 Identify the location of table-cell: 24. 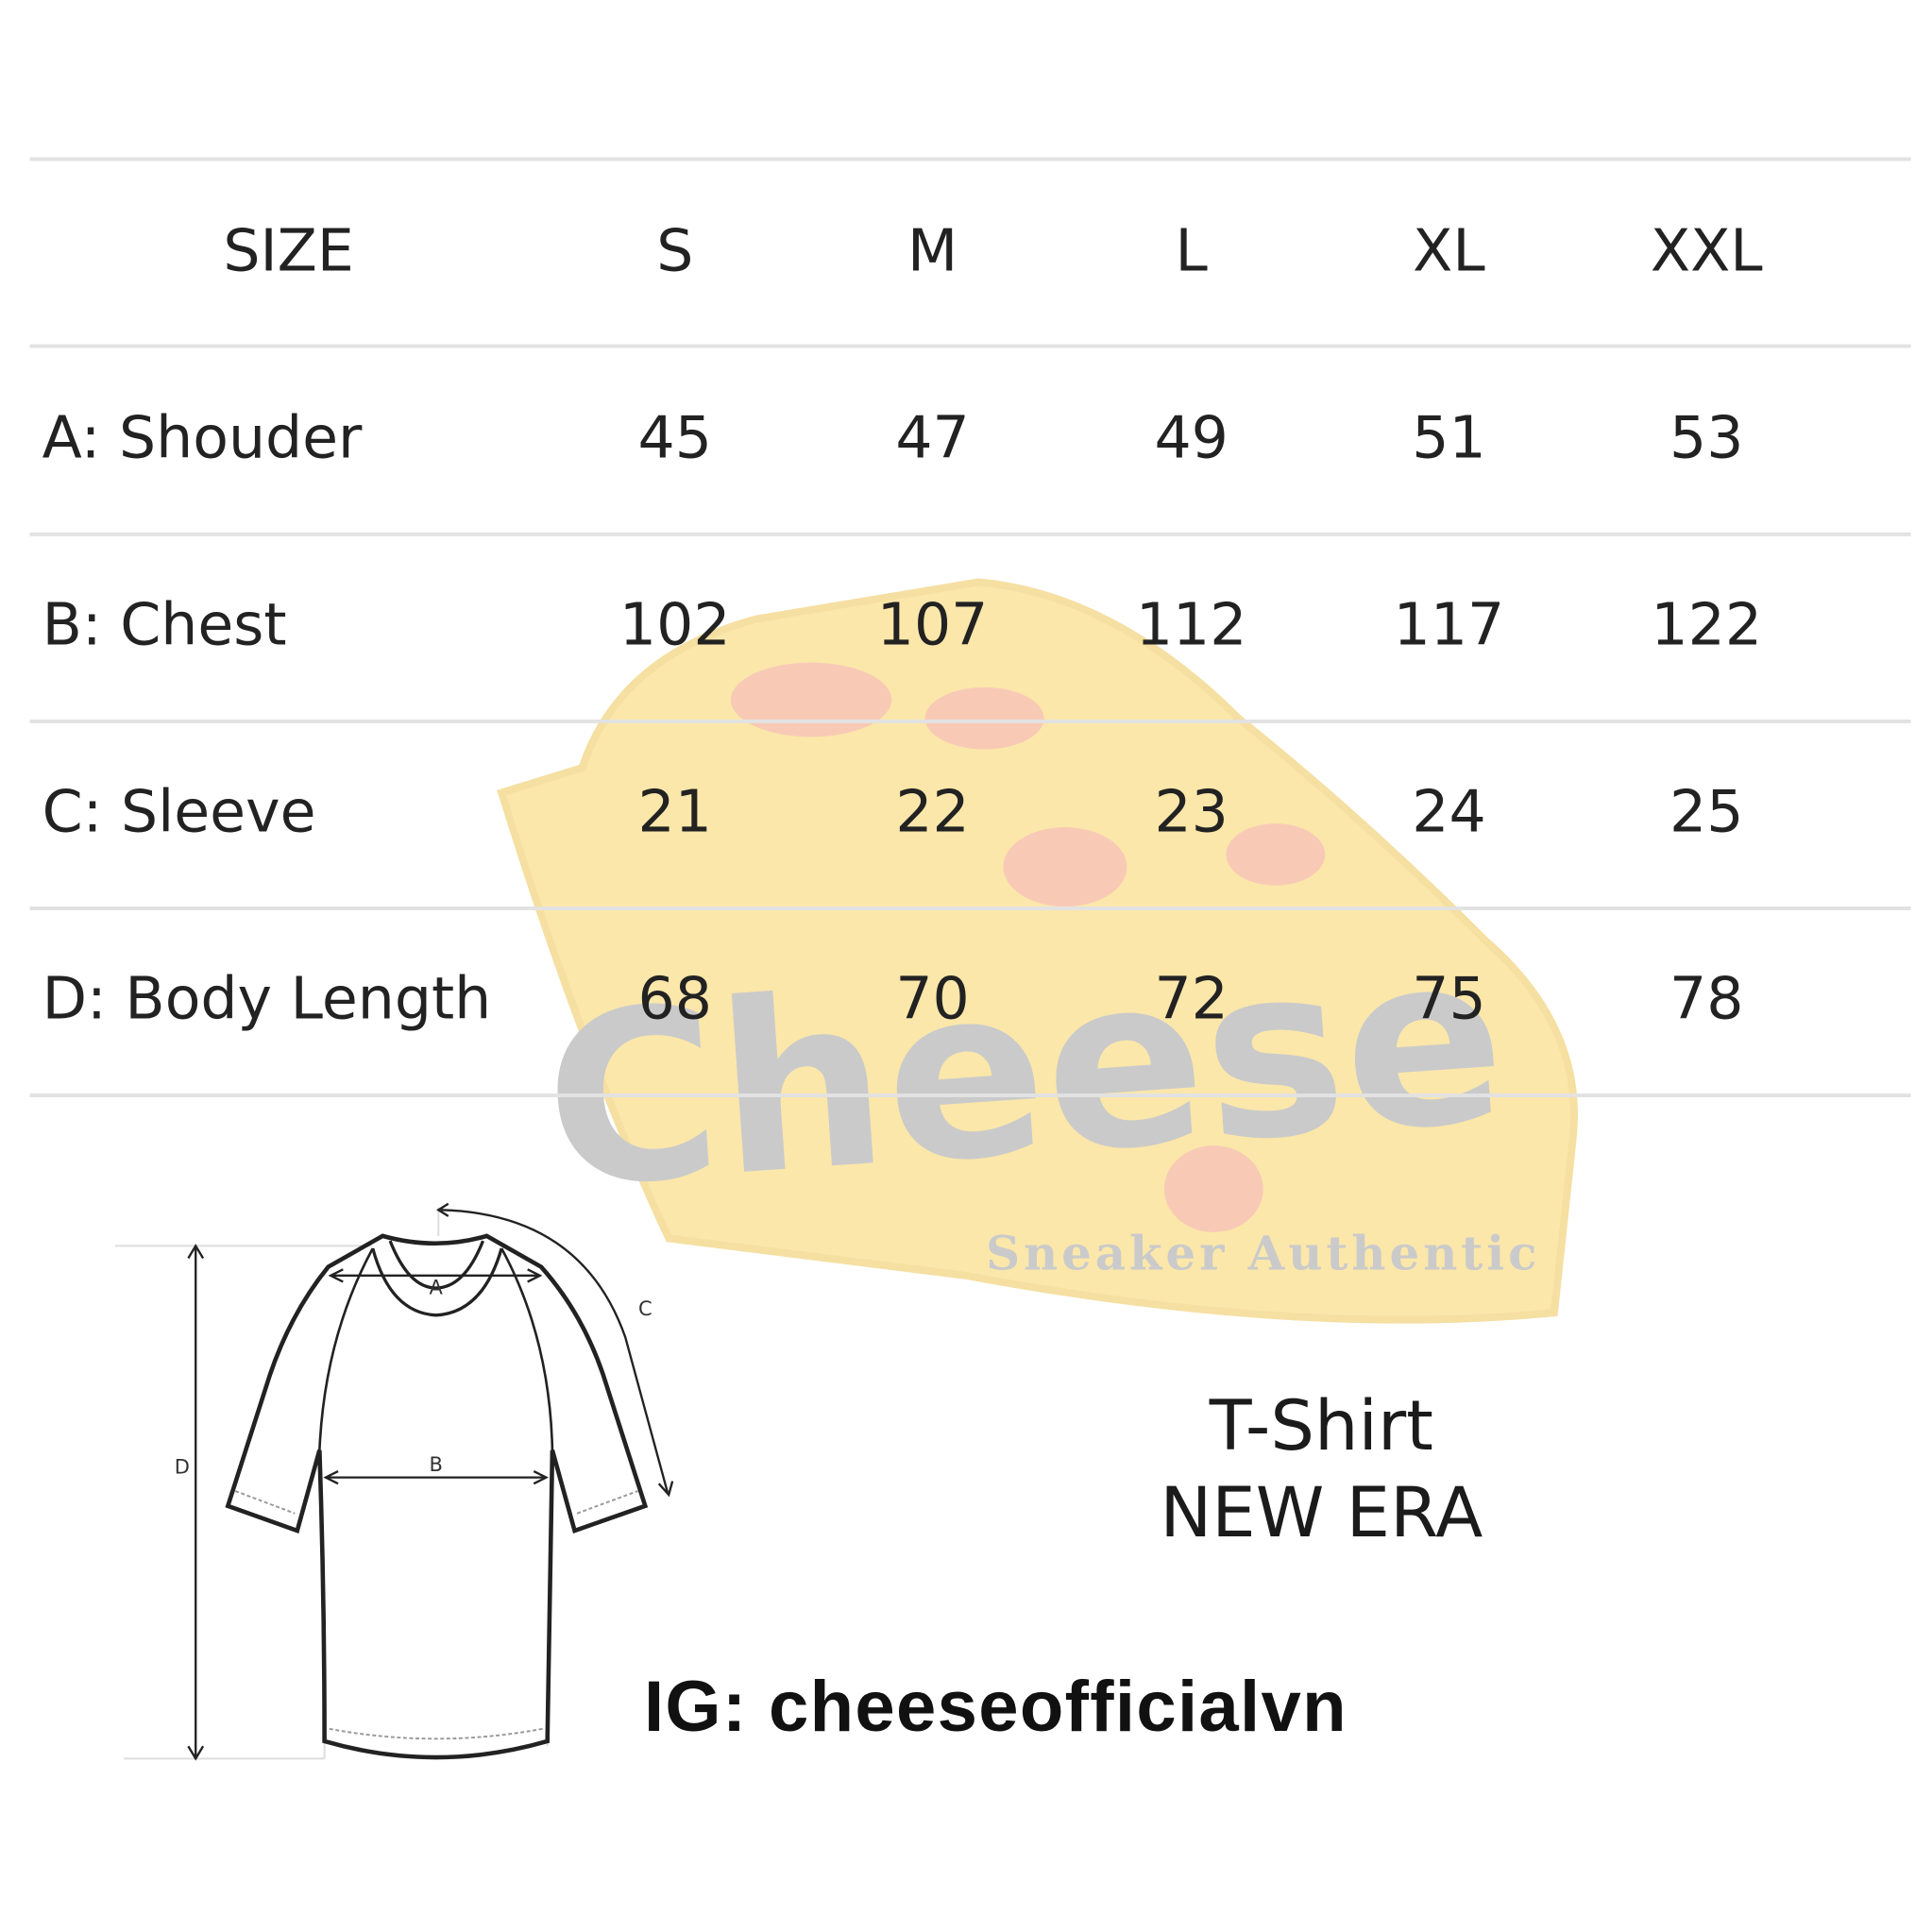
(1449, 812).